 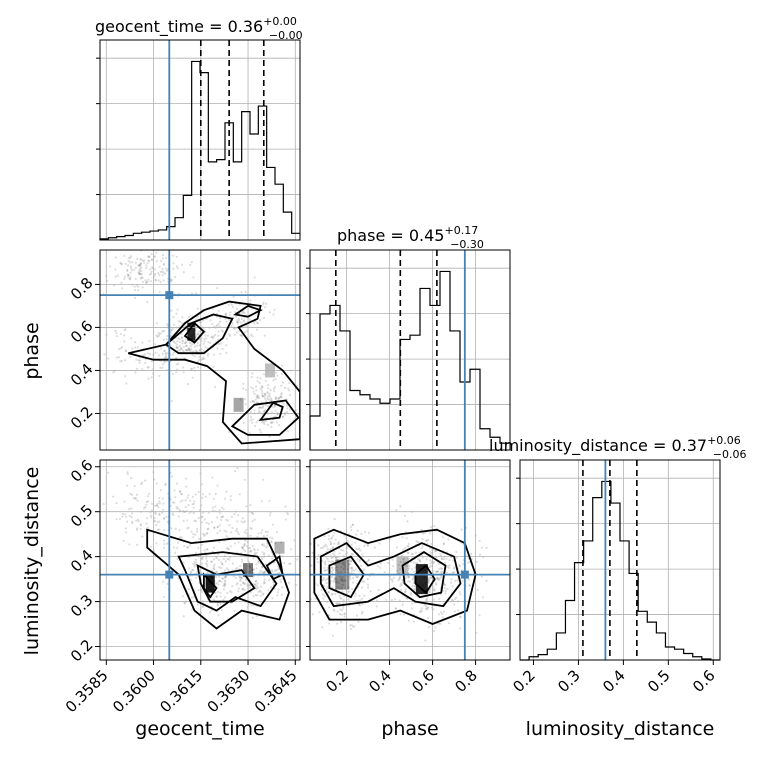 I want to click on xtick-label-luminosity-distance: 0.4, so click(x=614, y=681).